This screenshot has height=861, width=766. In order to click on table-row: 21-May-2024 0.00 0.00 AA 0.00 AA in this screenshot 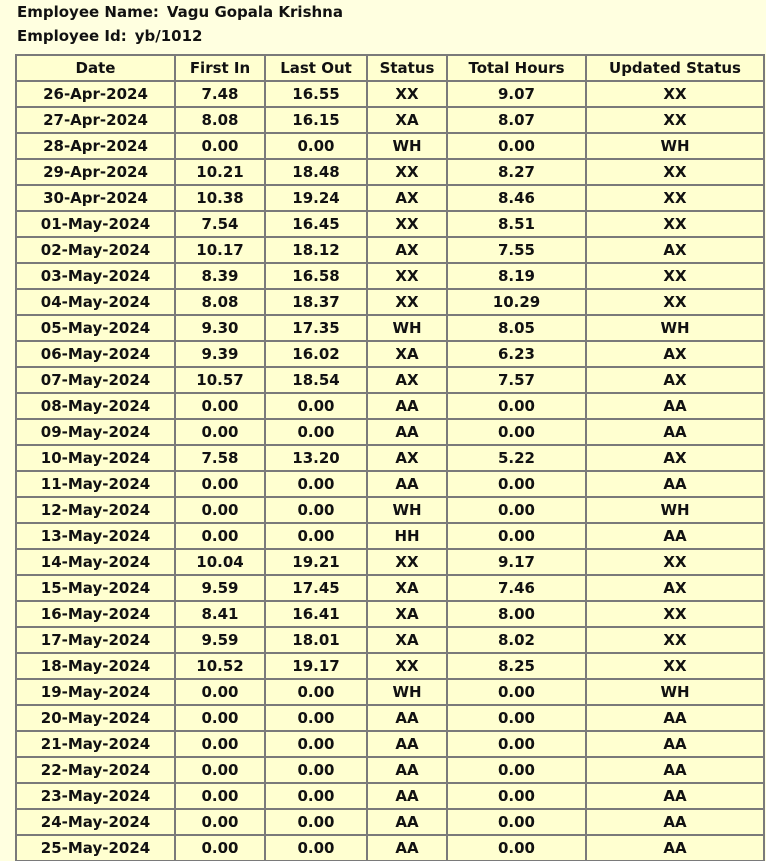, I will do `click(390, 745)`.